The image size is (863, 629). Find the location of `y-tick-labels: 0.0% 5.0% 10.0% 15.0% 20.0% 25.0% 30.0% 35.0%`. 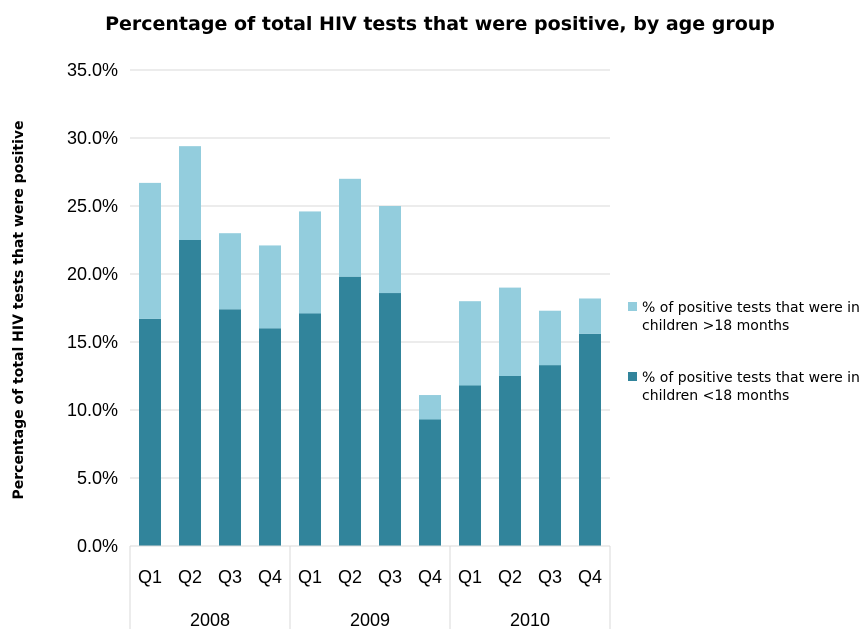

y-tick-labels: 0.0% 5.0% 10.0% 15.0% 20.0% 25.0% 30.0% 35.0% is located at coordinates (92, 308).